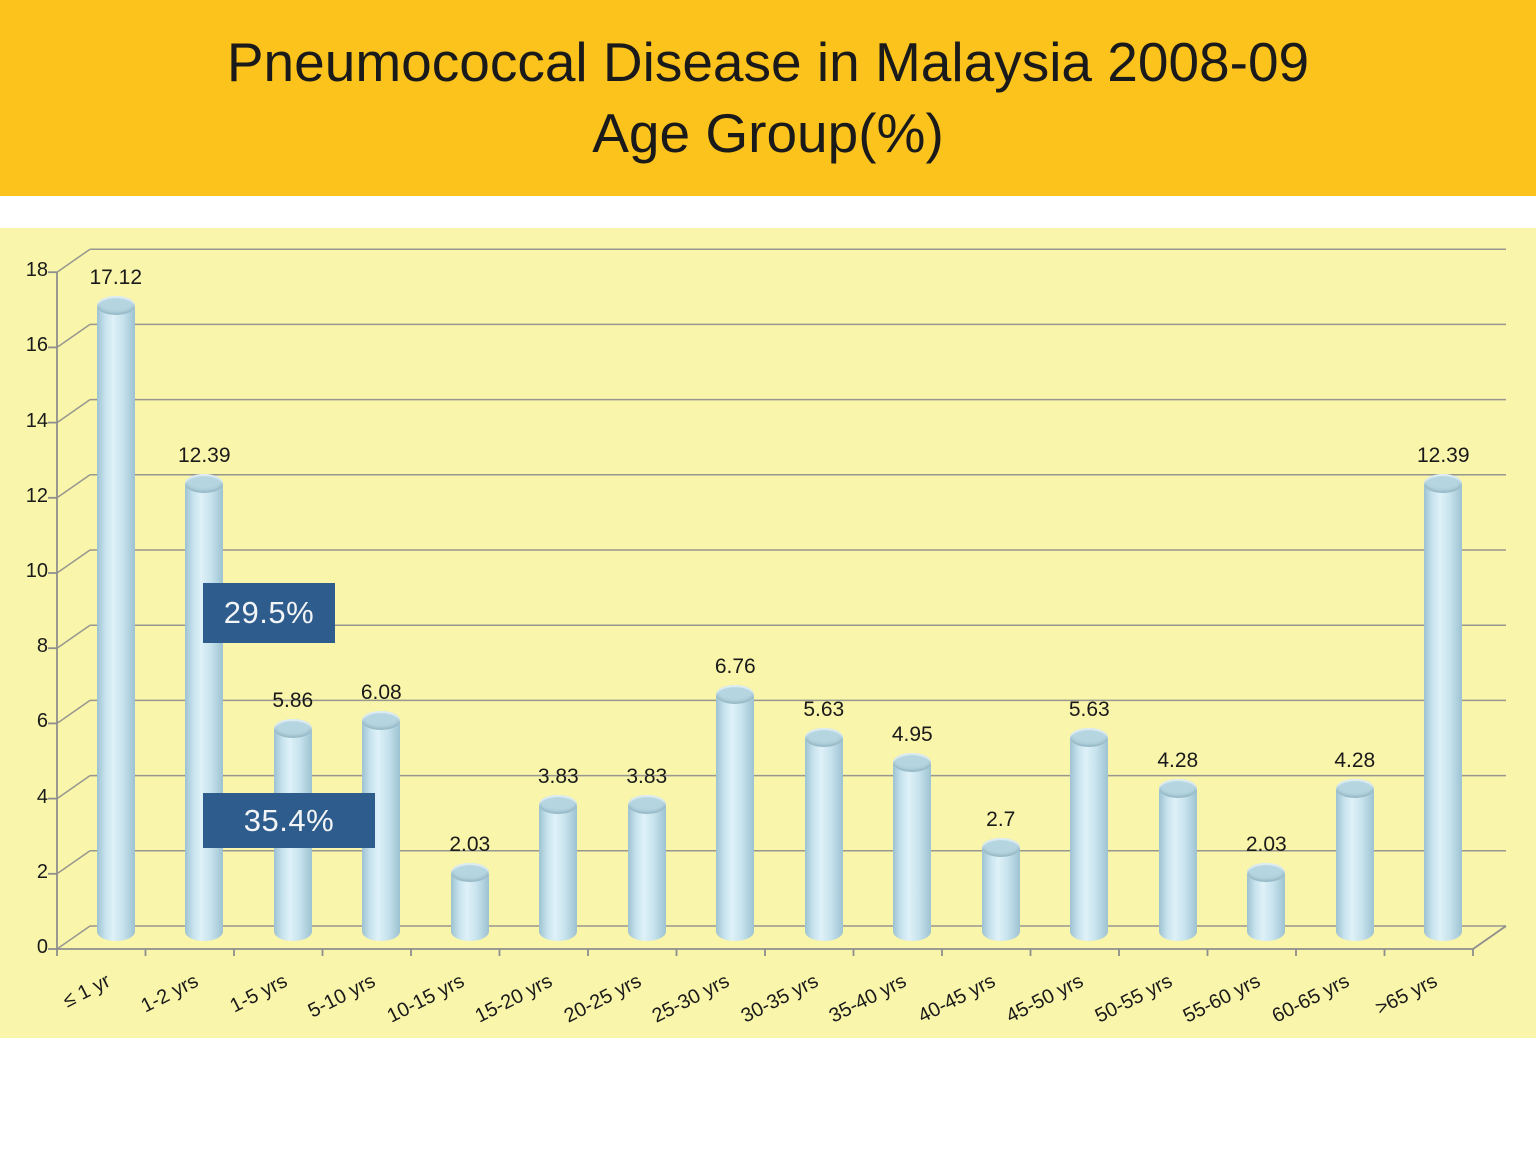  I want to click on callout-box-1: 29.5%, so click(269, 613).